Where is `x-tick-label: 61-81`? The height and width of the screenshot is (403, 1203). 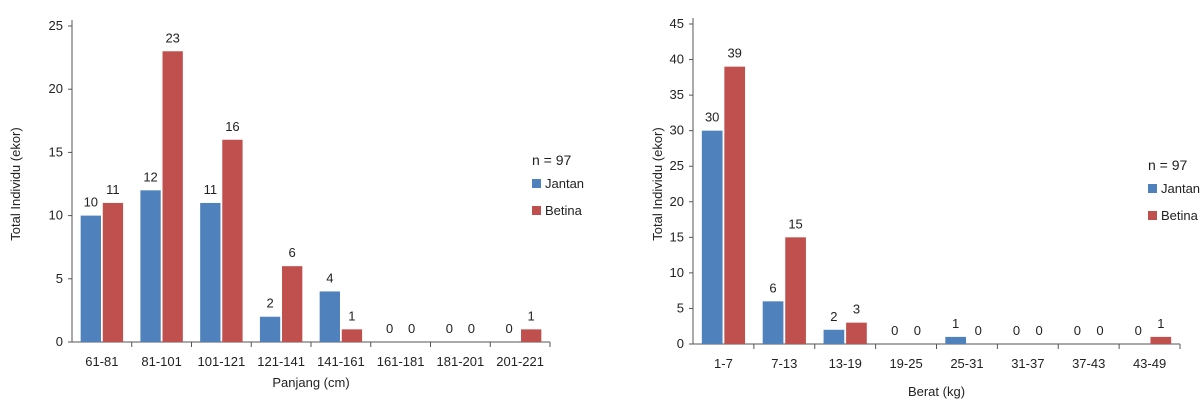
x-tick-label: 61-81 is located at coordinates (101, 361).